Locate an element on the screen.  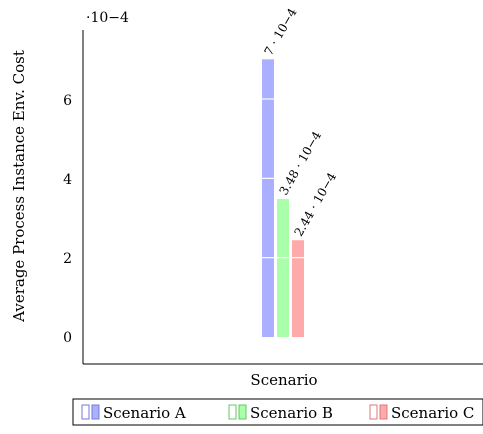
y-axis-label: Average Process Instance Env. Cost is located at coordinates (19, 186).